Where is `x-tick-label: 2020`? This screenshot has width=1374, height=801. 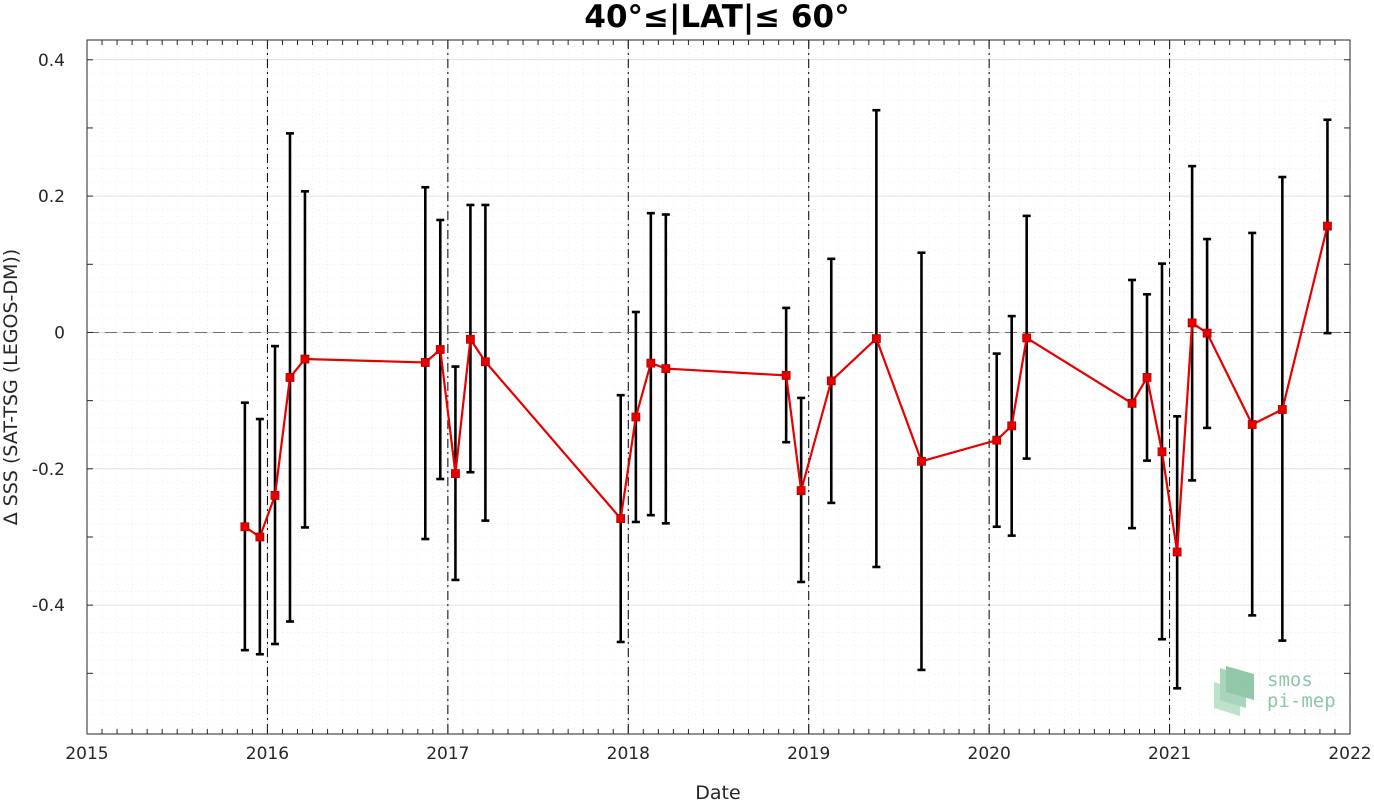 x-tick-label: 2020 is located at coordinates (989, 754).